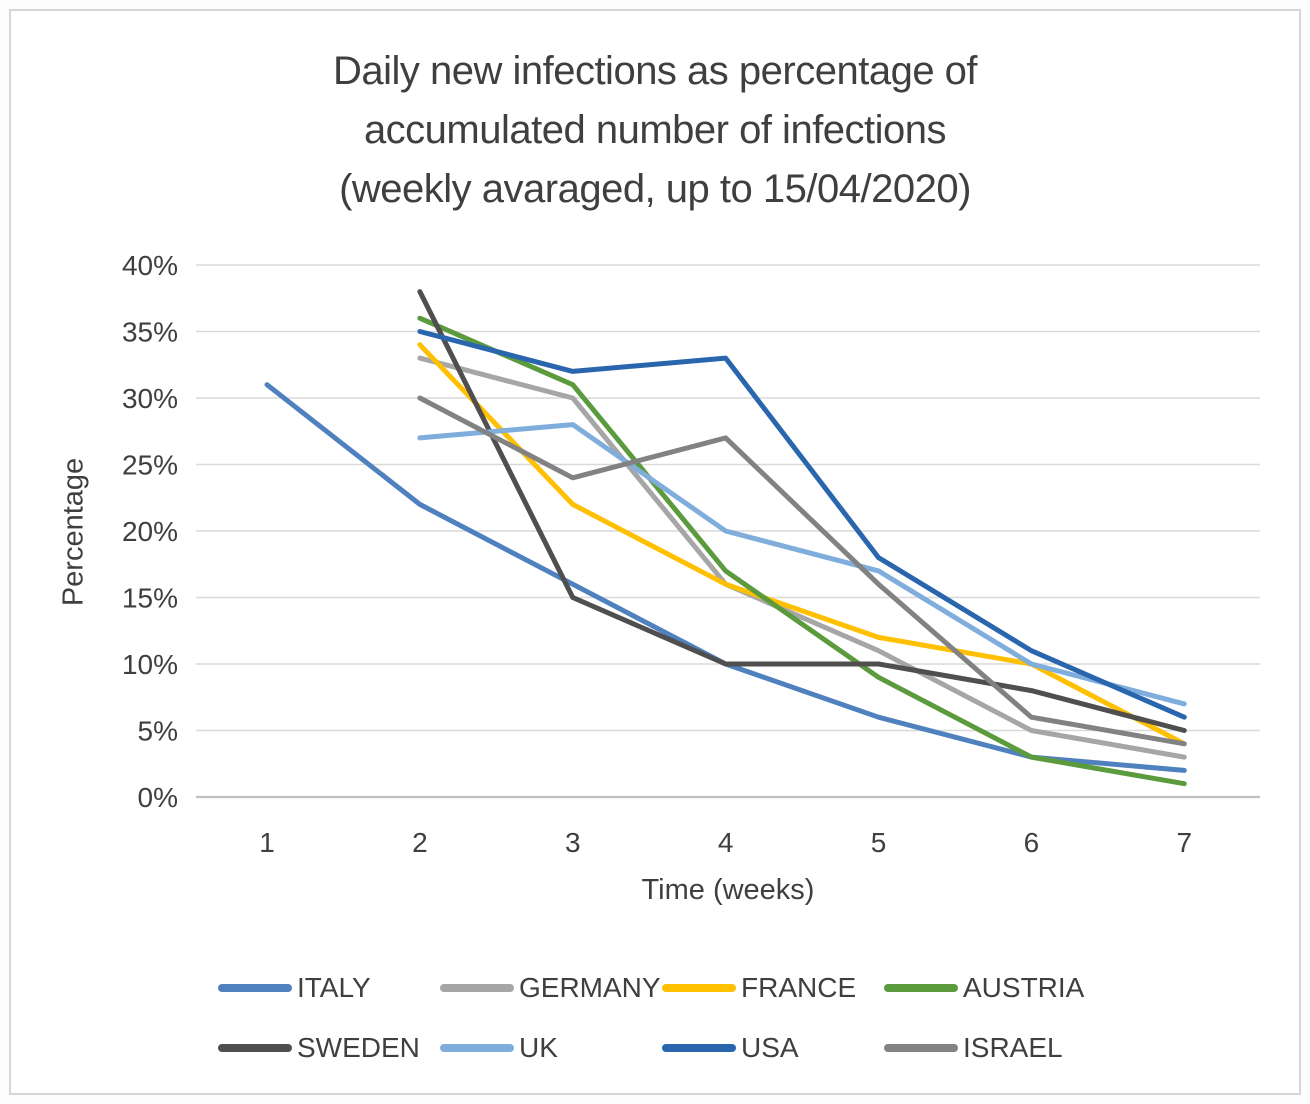  What do you see at coordinates (1184, 842) in the screenshot?
I see `x-tick-label: 7` at bounding box center [1184, 842].